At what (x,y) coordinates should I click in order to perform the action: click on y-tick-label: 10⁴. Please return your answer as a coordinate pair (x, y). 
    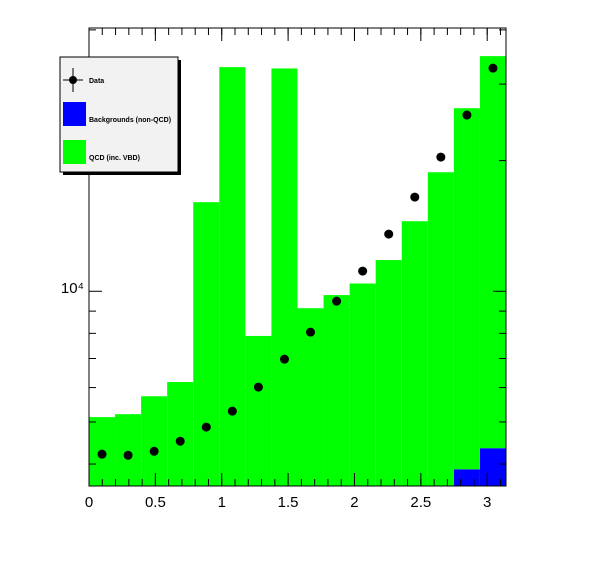
    Looking at the image, I should click on (72, 288).